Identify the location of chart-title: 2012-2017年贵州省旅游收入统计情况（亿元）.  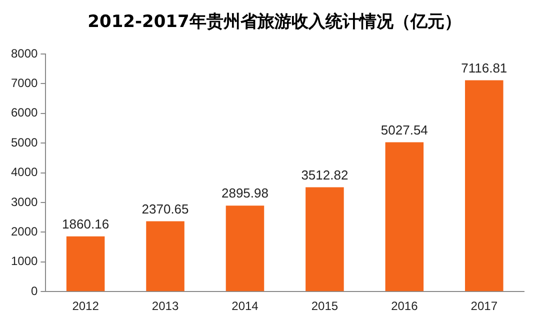
(274, 22).